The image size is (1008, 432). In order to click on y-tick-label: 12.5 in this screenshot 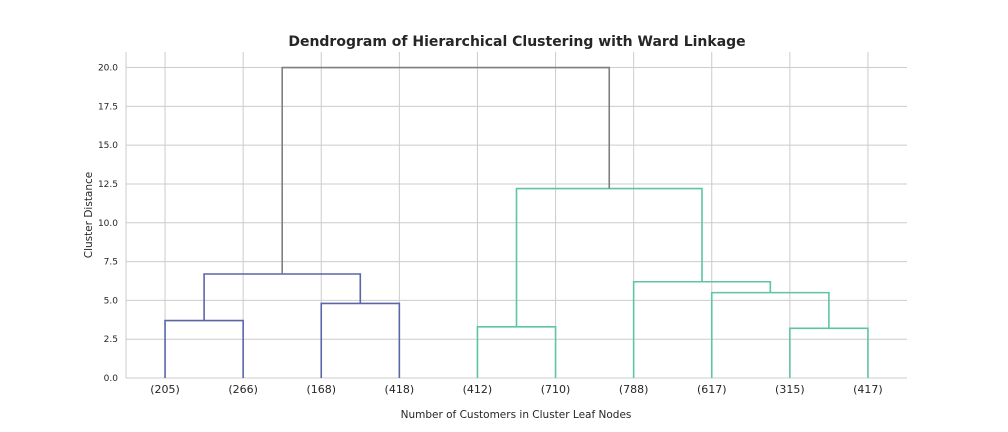, I will do `click(108, 185)`.